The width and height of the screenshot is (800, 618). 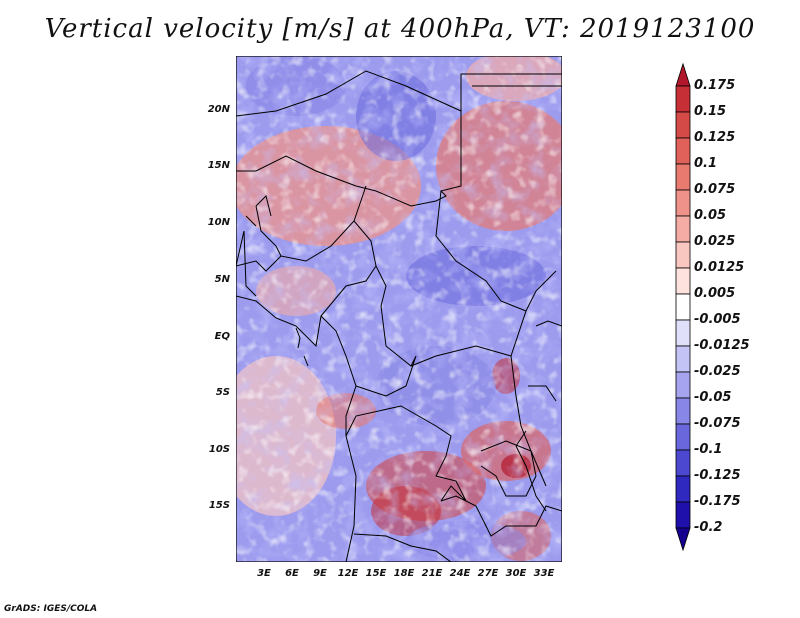 What do you see at coordinates (722, 345) in the screenshot?
I see `colorbar-tick-label: -0.0125` at bounding box center [722, 345].